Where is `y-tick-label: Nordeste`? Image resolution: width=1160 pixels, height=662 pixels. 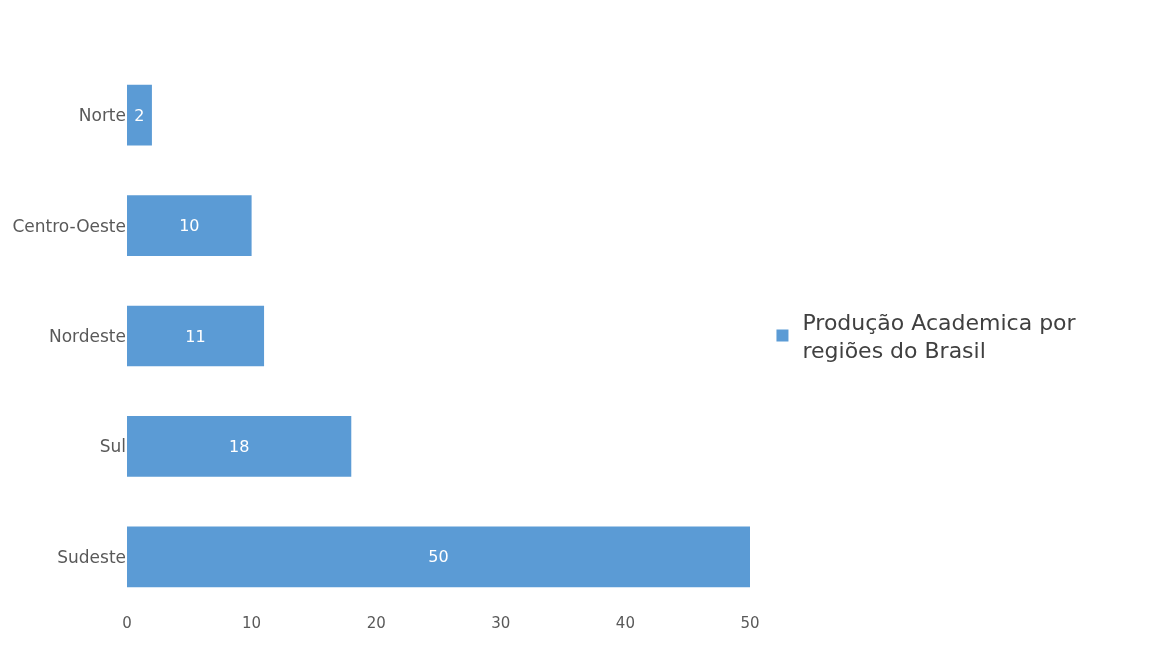 y-tick-label: Nordeste is located at coordinates (87, 335).